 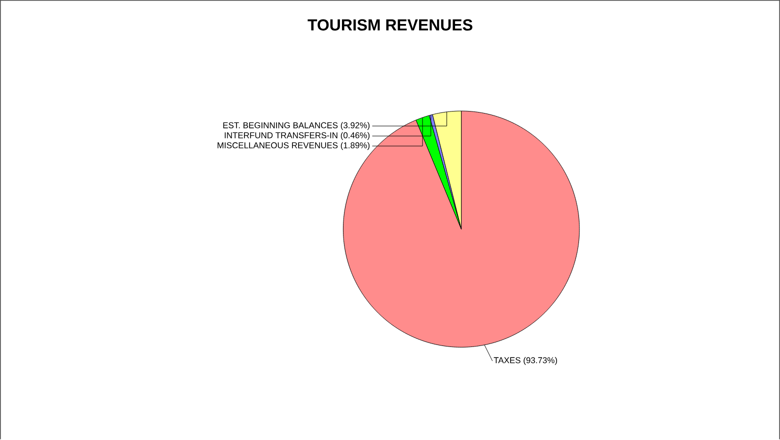 What do you see at coordinates (507, 360) in the screenshot?
I see `slice-label: TAXES` at bounding box center [507, 360].